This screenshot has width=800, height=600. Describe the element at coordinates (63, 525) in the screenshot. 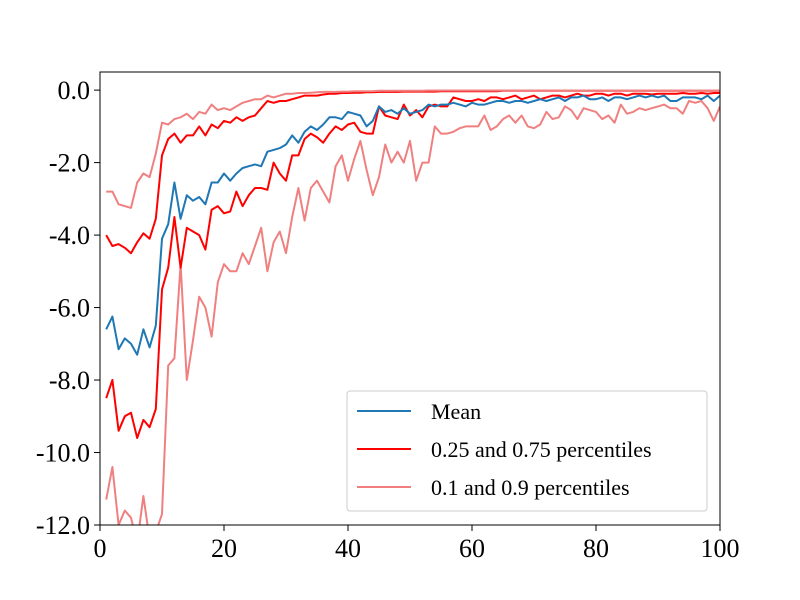

I see `y-tick-label: -12.0` at that location.